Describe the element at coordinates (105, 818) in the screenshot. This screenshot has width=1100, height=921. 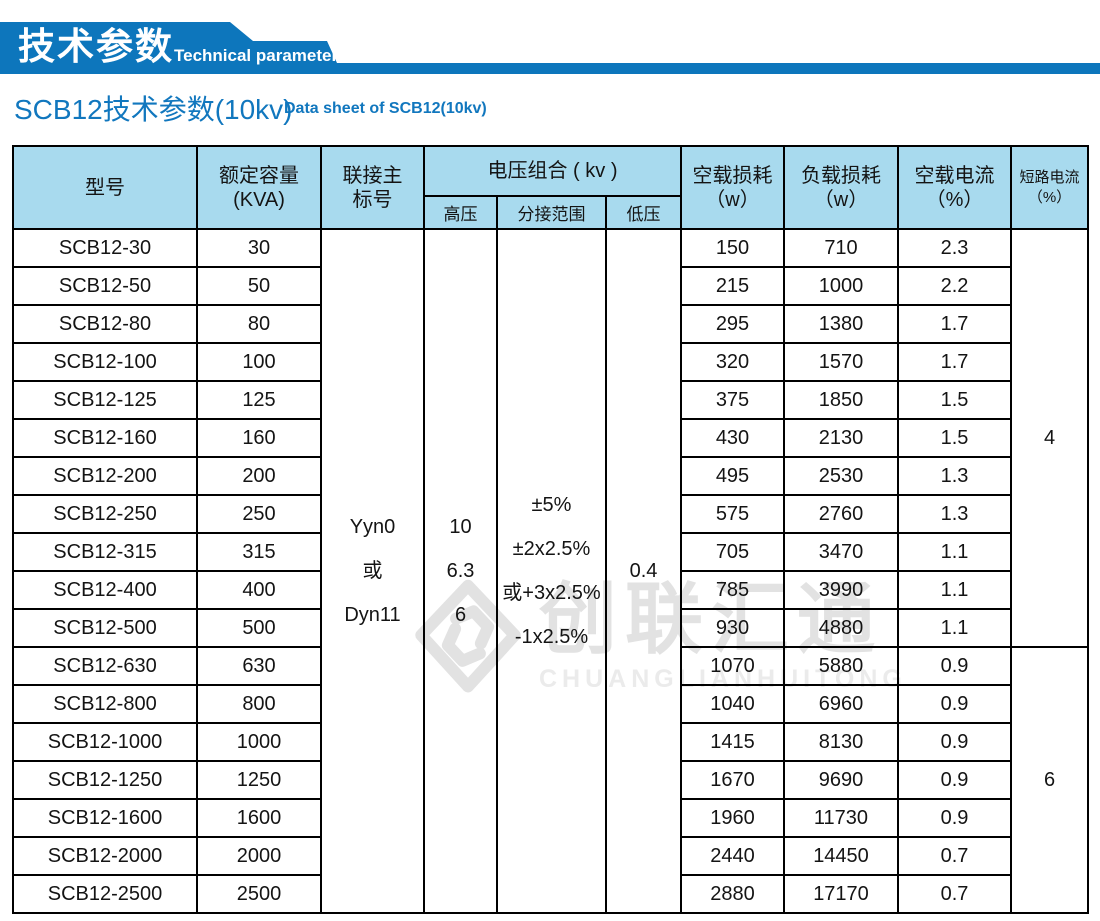
I see `model-cell: SCB12-1600` at that location.